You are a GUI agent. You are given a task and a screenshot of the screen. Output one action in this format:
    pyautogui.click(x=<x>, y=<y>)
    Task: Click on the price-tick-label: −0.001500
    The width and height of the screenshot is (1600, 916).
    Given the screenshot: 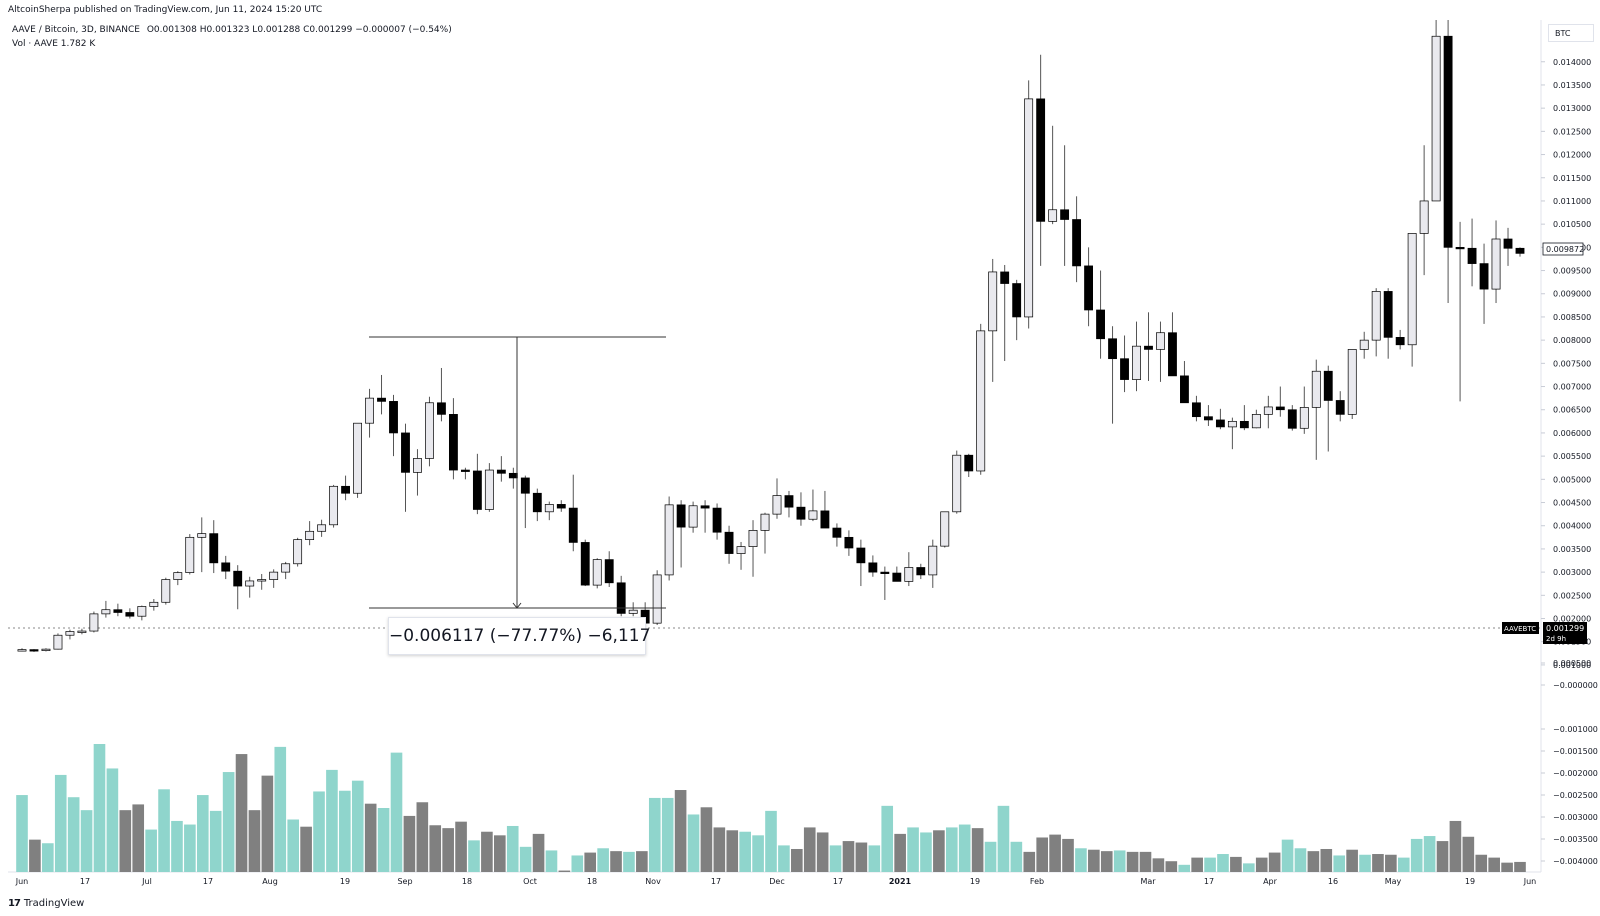 What is the action you would take?
    pyautogui.click(x=1575, y=751)
    